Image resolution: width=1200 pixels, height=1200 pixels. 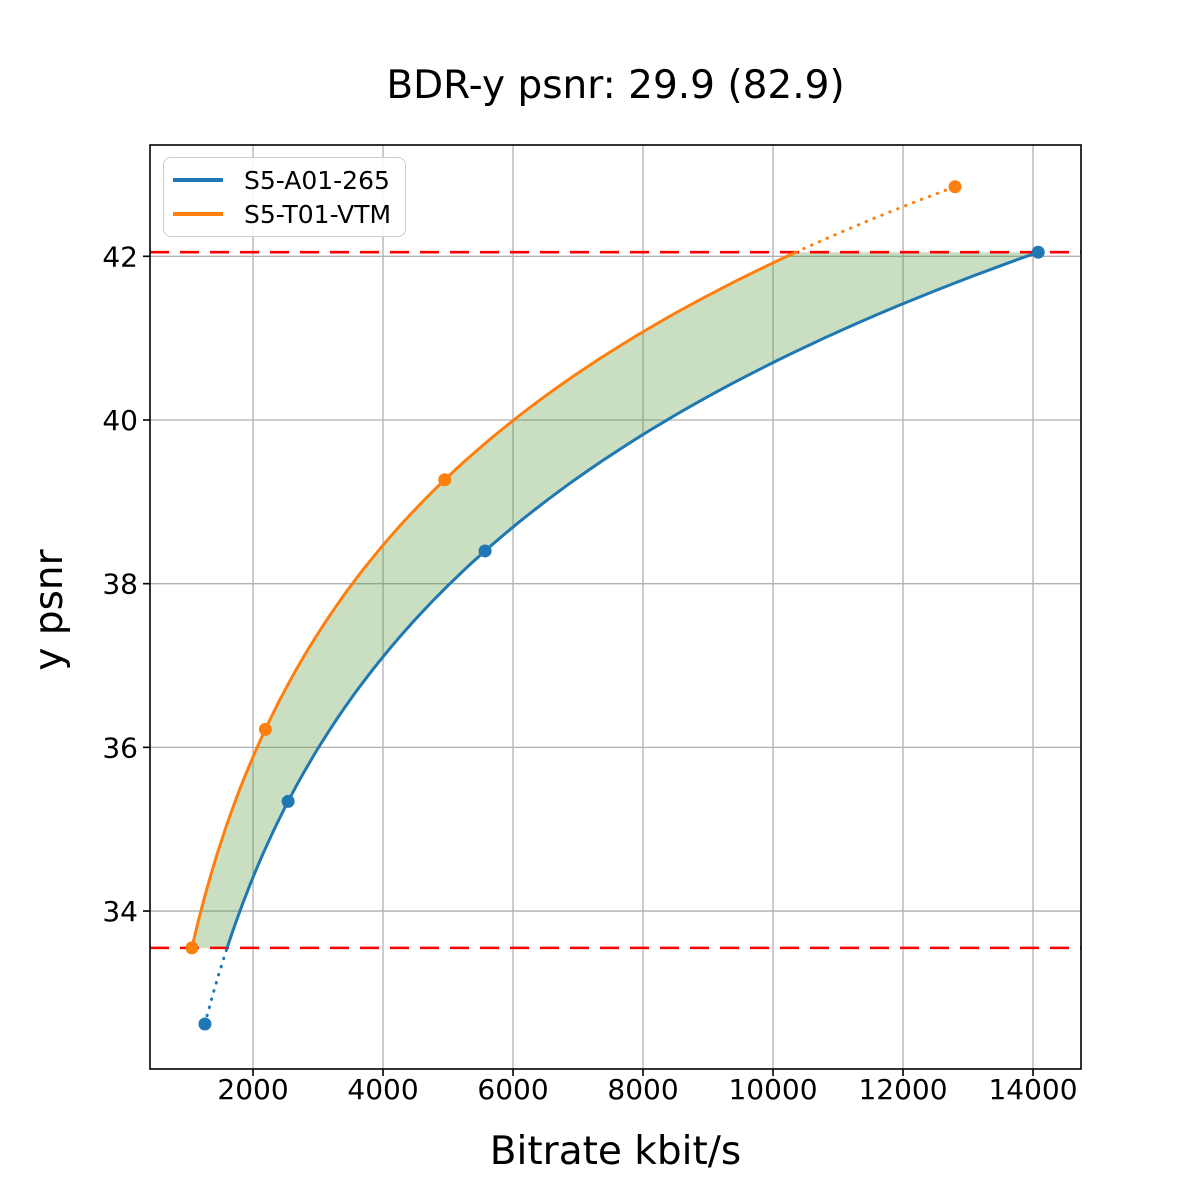 I want to click on x-tick-label: 8000, so click(x=642, y=1089).